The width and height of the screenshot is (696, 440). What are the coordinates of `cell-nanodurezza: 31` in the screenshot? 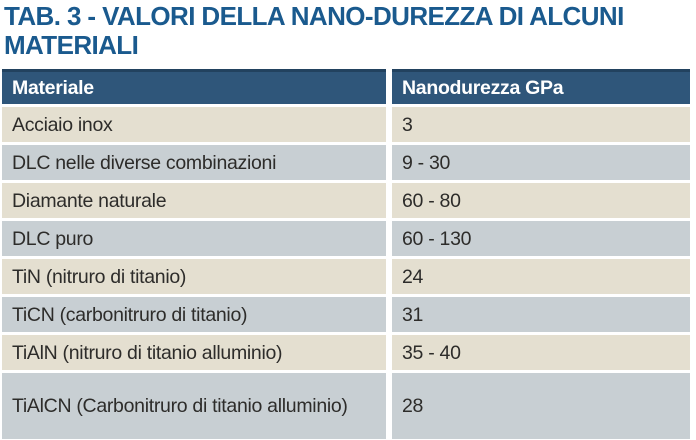 It's located at (541, 315).